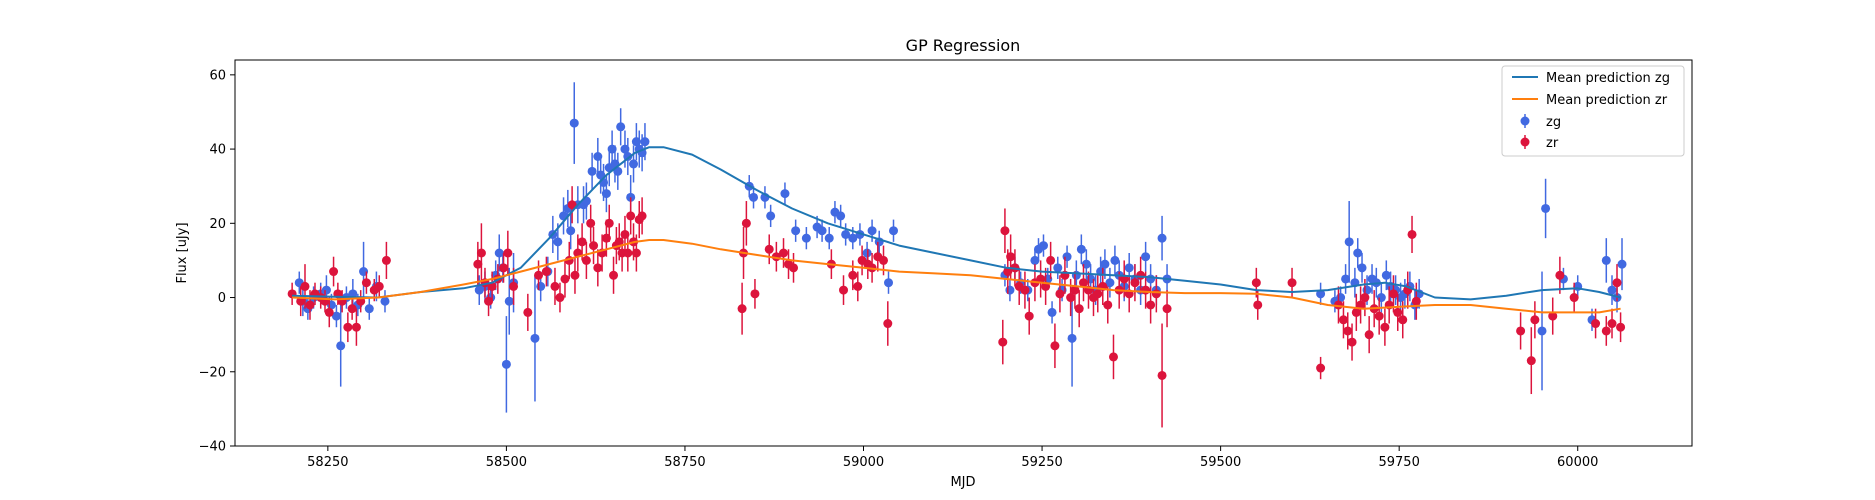 The image size is (1875, 500). I want to click on y-tick-label: 40, so click(217, 150).